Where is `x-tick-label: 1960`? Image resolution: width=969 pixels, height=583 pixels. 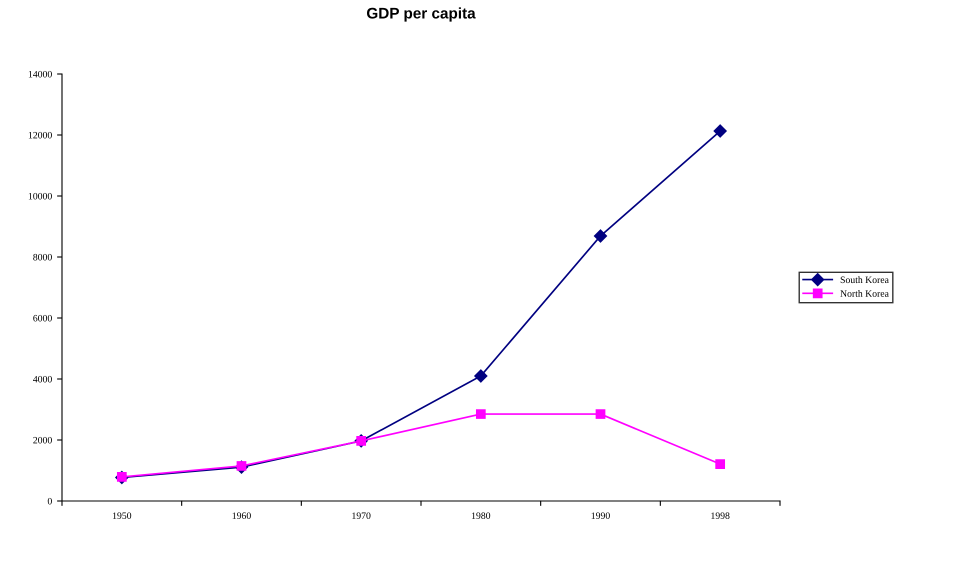 x-tick-label: 1960 is located at coordinates (241, 515).